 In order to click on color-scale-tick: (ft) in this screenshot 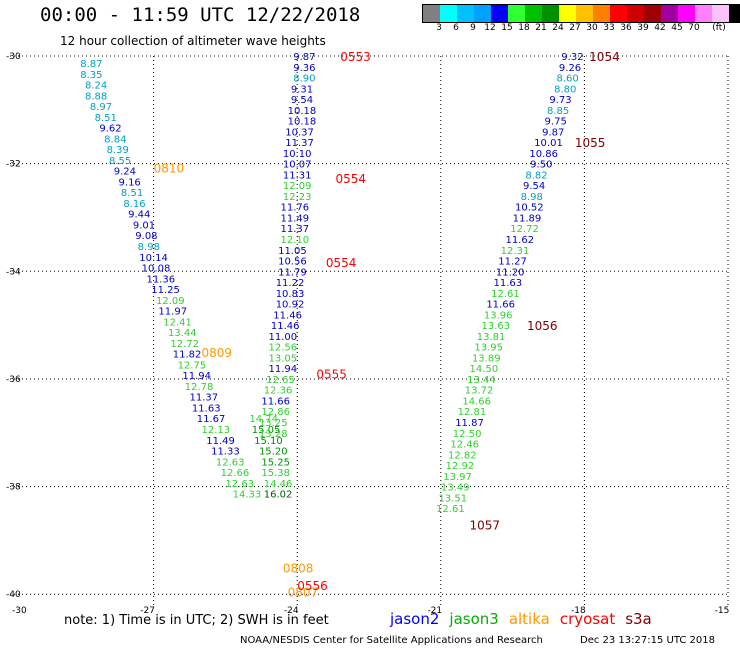, I will do `click(719, 28)`.